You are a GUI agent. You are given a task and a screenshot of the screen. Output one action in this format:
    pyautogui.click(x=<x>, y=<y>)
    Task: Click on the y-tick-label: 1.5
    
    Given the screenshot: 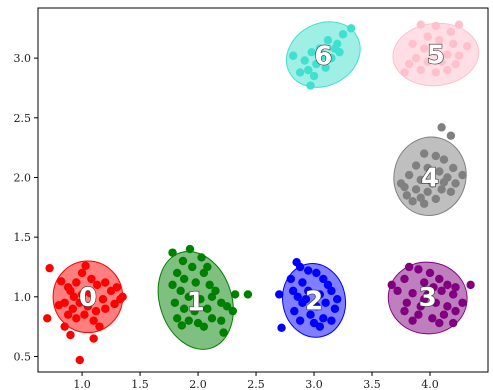 What is the action you would take?
    pyautogui.click(x=23, y=237)
    